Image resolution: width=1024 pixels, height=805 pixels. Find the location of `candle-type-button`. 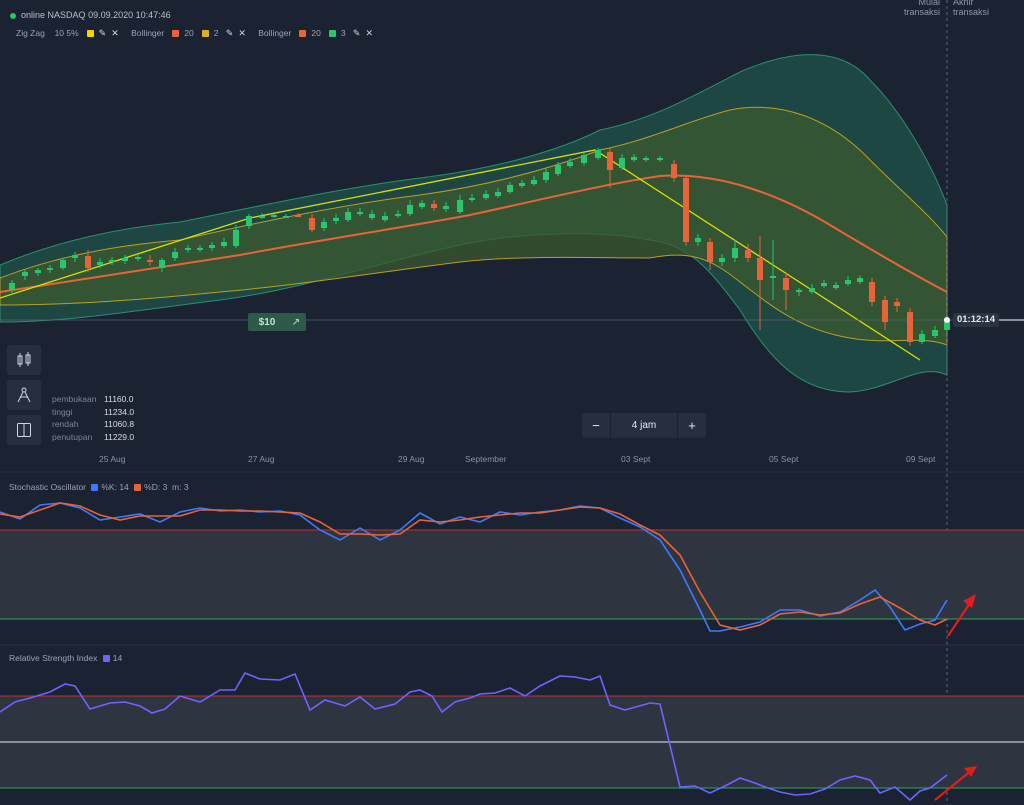

candle-type-button is located at coordinates (24, 360).